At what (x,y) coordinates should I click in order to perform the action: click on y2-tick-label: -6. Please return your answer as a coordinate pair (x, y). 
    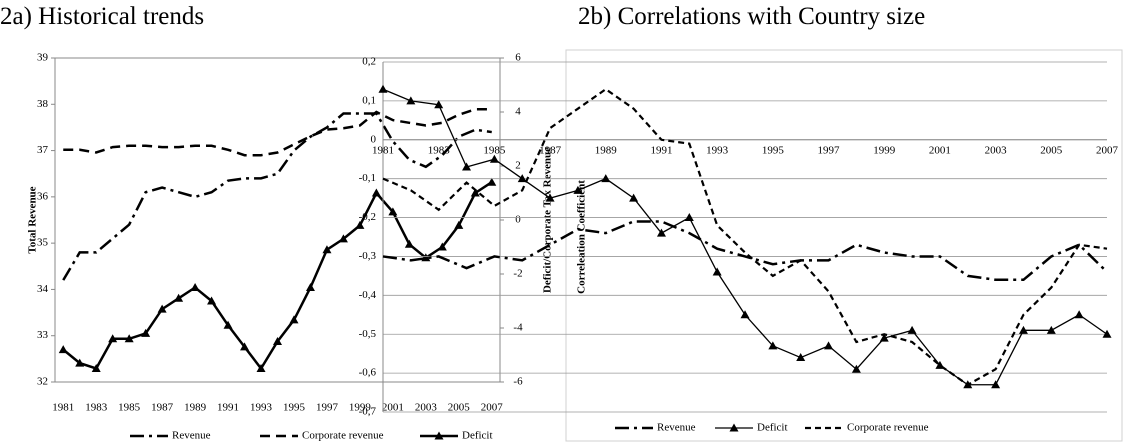
    Looking at the image, I should click on (518, 382).